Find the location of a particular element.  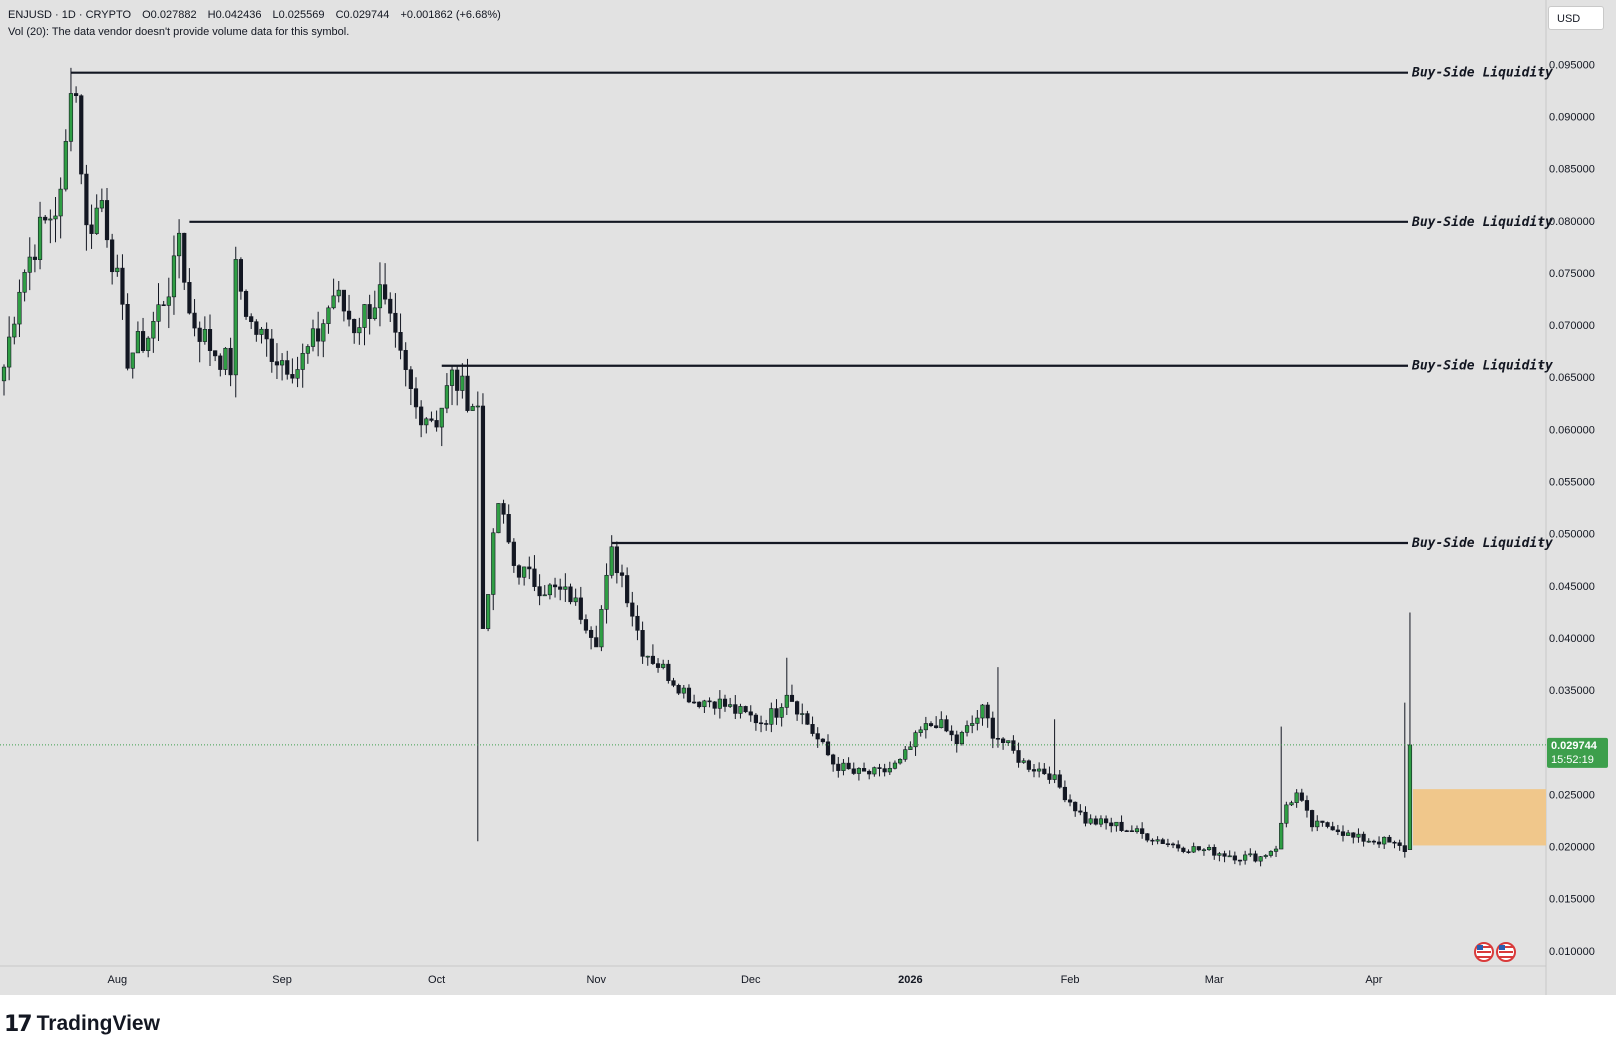

current-price-badge is located at coordinates (1577, 752).